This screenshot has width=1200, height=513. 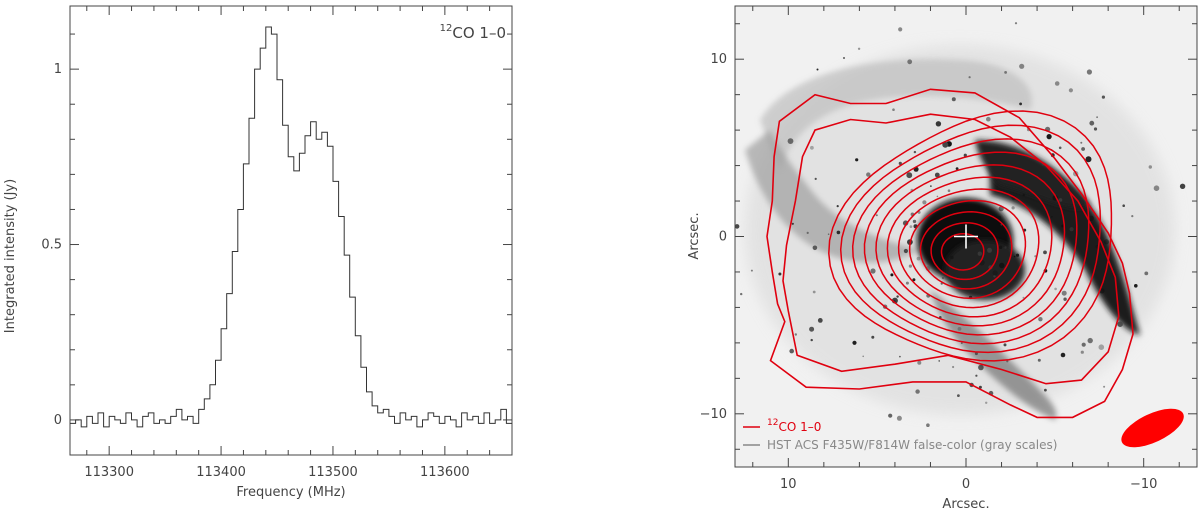 I want to click on map-x-tick-label: 0, so click(x=966, y=484).